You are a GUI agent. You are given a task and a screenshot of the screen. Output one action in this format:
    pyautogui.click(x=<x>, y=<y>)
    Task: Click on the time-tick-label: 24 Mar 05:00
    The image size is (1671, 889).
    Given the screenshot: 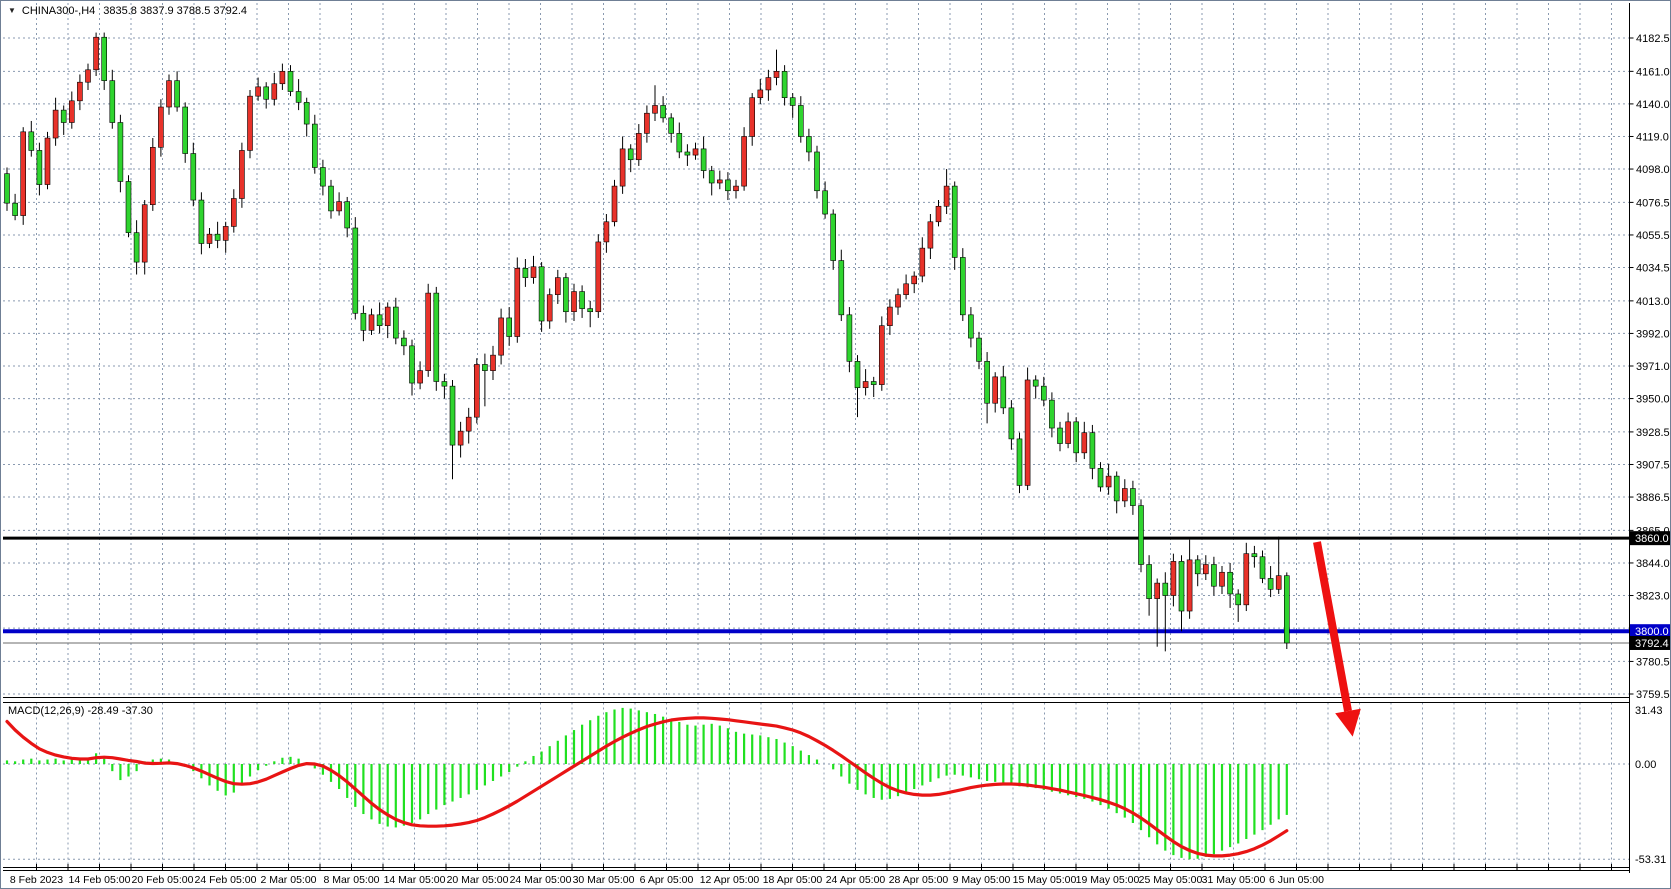 What is the action you would take?
    pyautogui.click(x=541, y=880)
    